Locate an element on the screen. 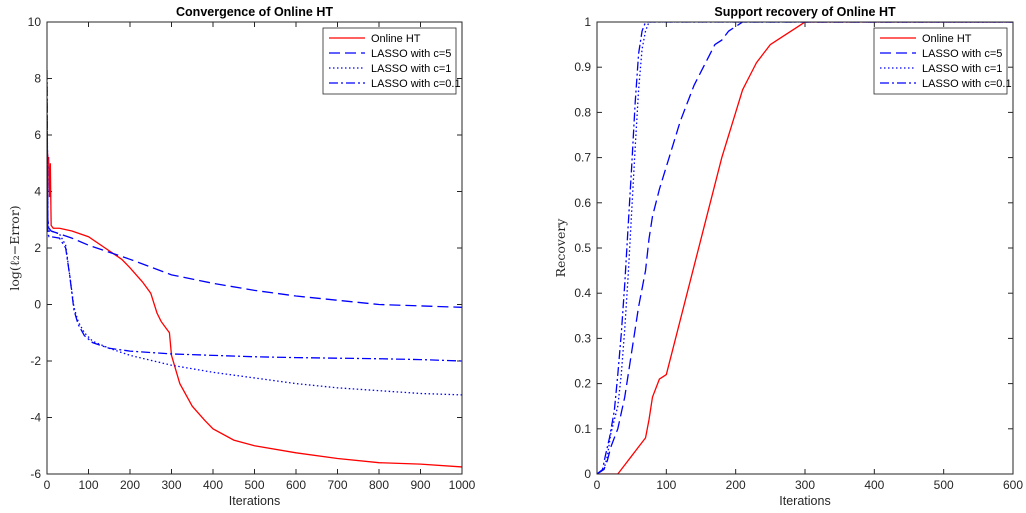  convergence-xtick-label: 100 is located at coordinates (88, 485).